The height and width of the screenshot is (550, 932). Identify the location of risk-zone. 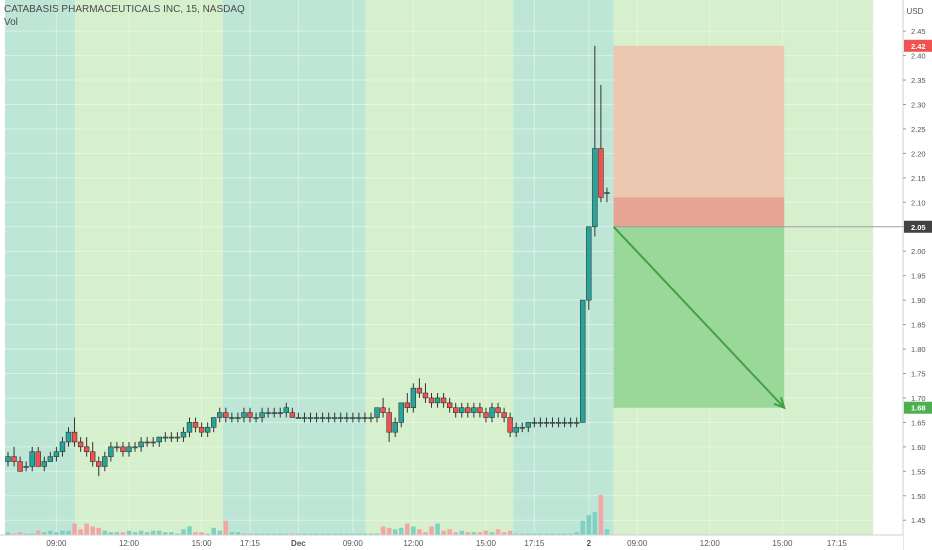
(699, 212).